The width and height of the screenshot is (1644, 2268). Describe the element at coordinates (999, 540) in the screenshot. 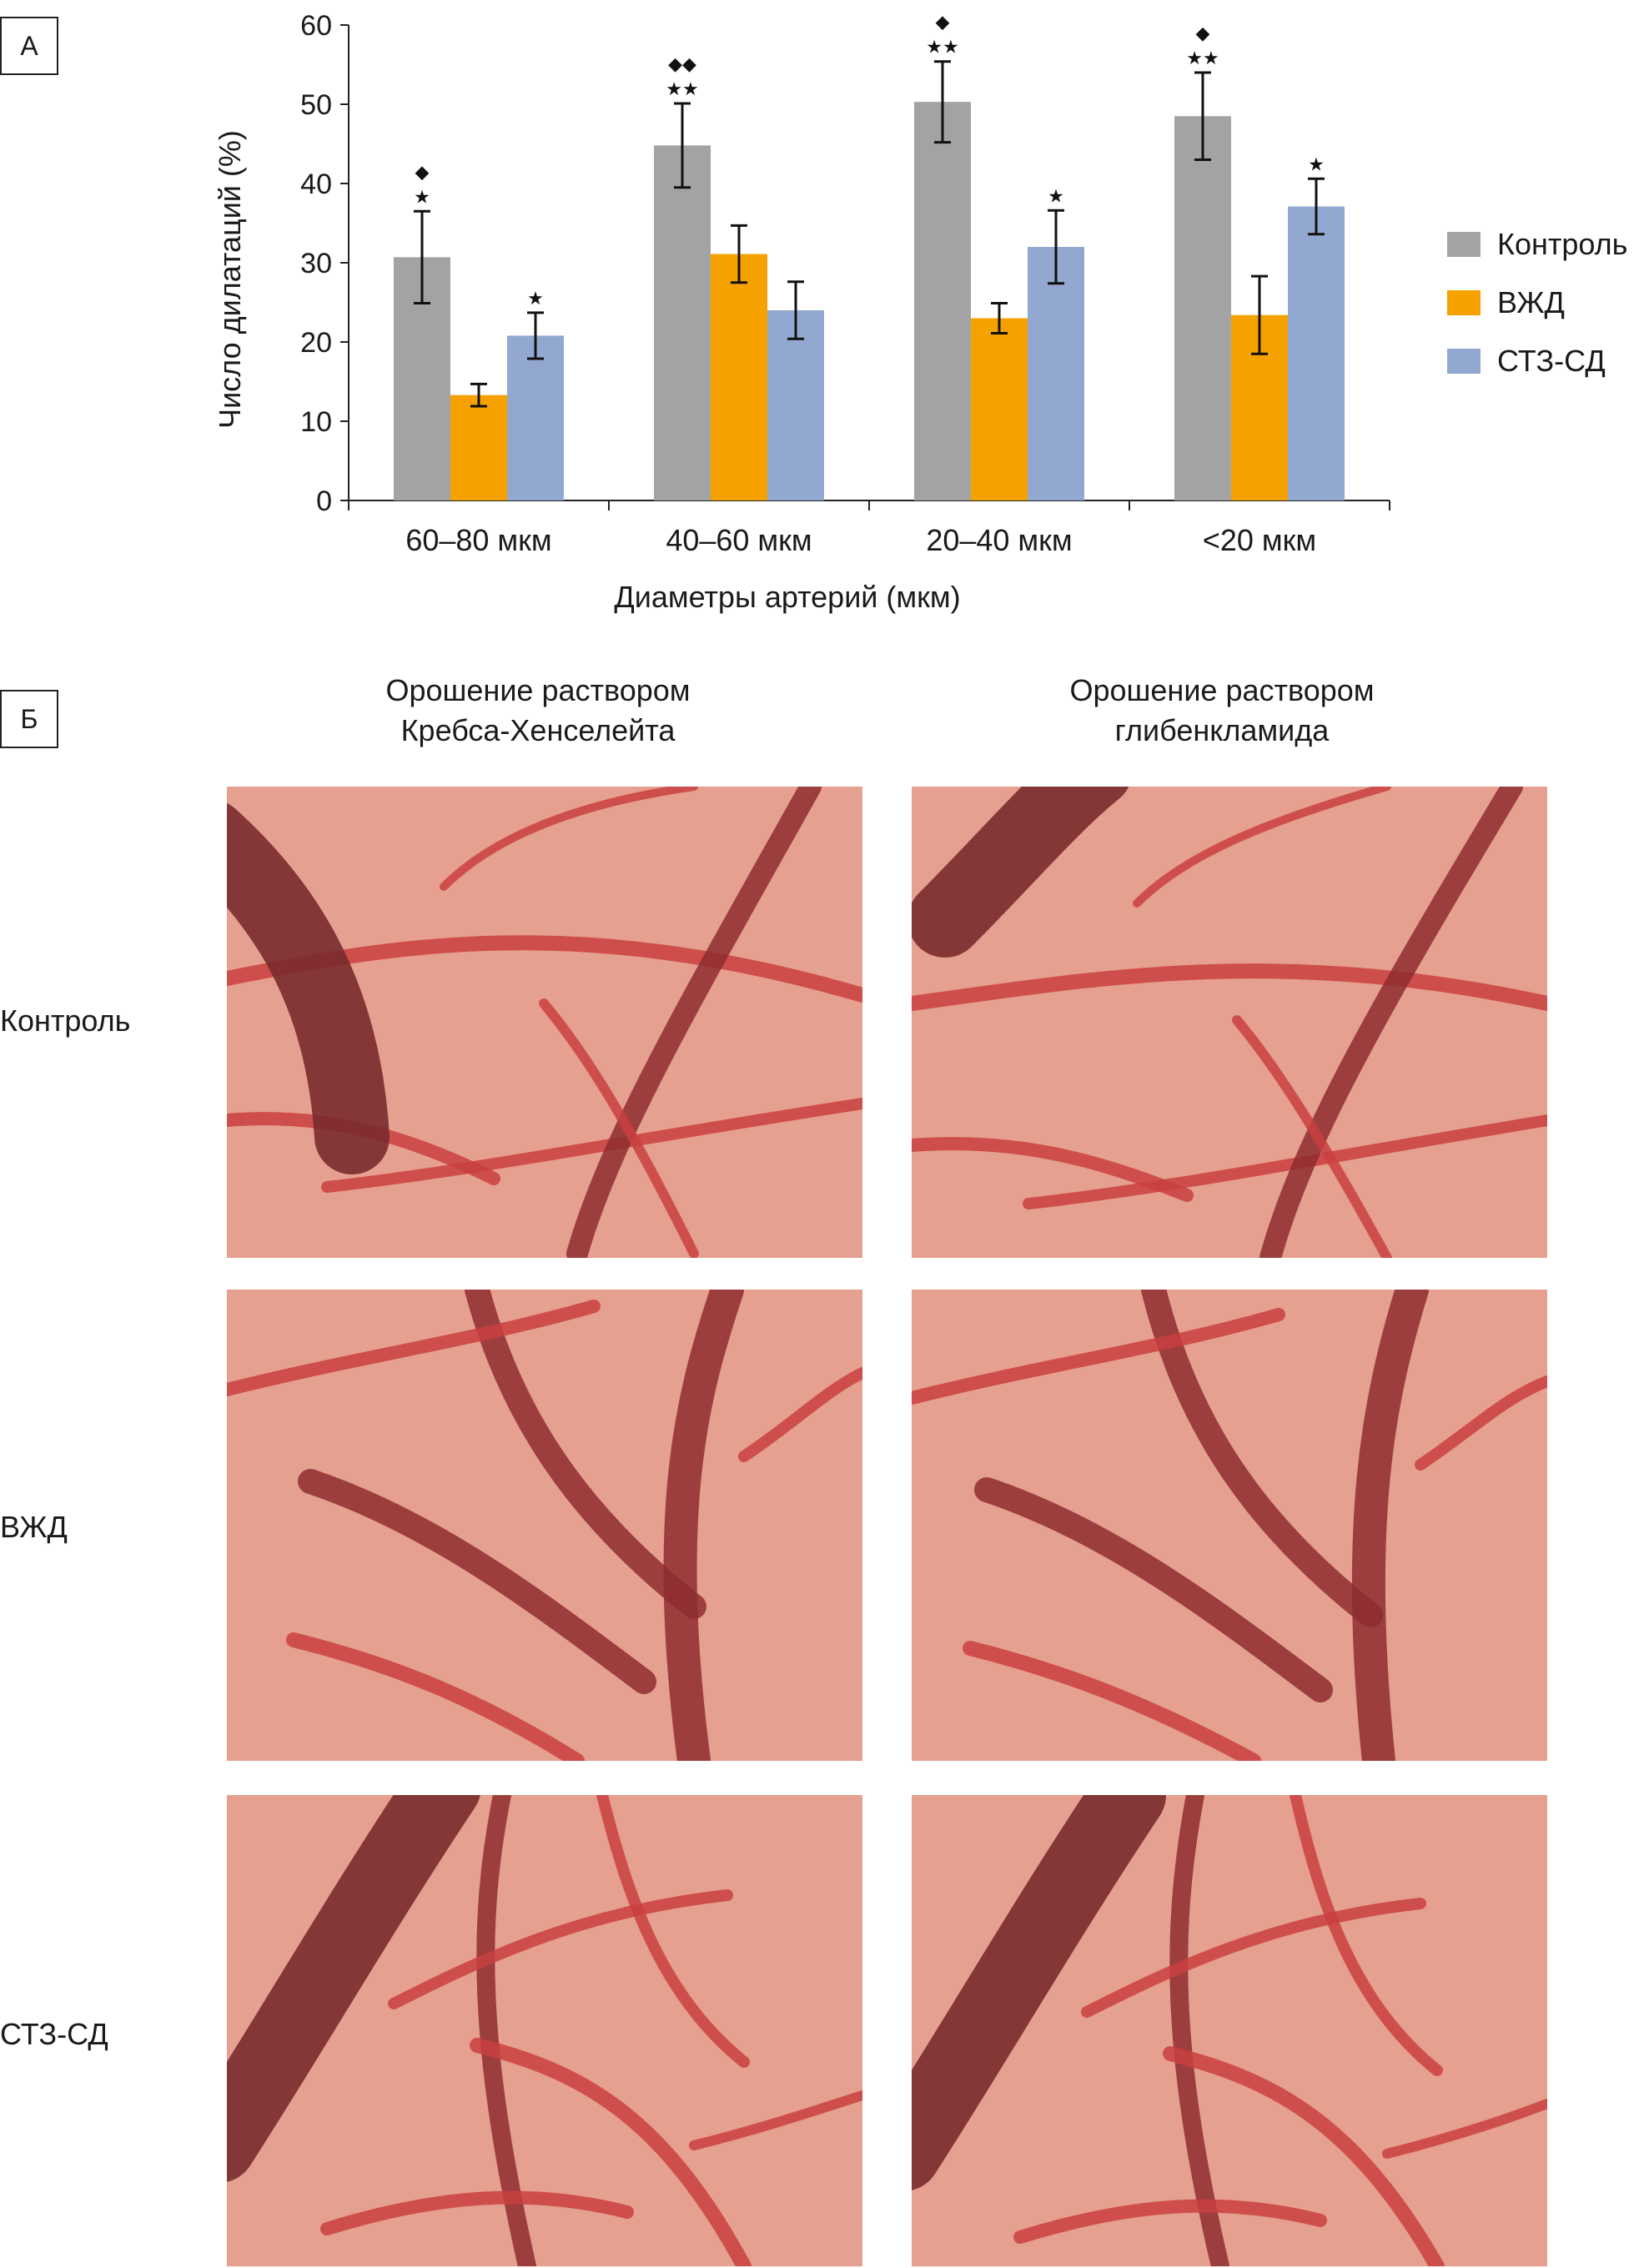

I see `x-tick-label: 20–40 мкм` at that location.